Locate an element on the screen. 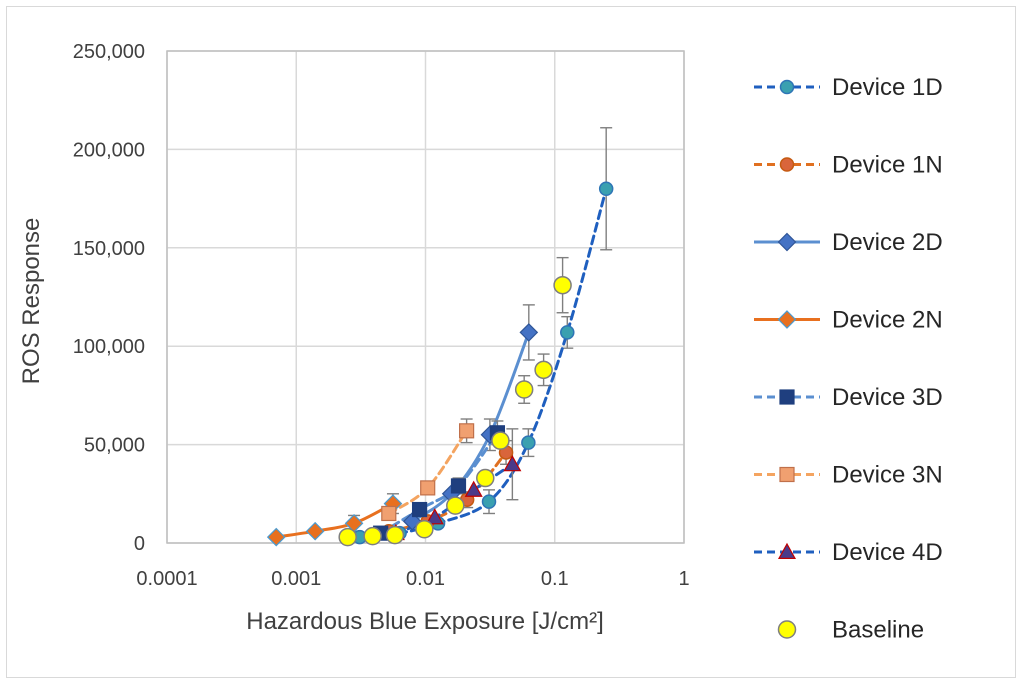  legend-item-device-3n: Device 3N is located at coordinates (848, 475).